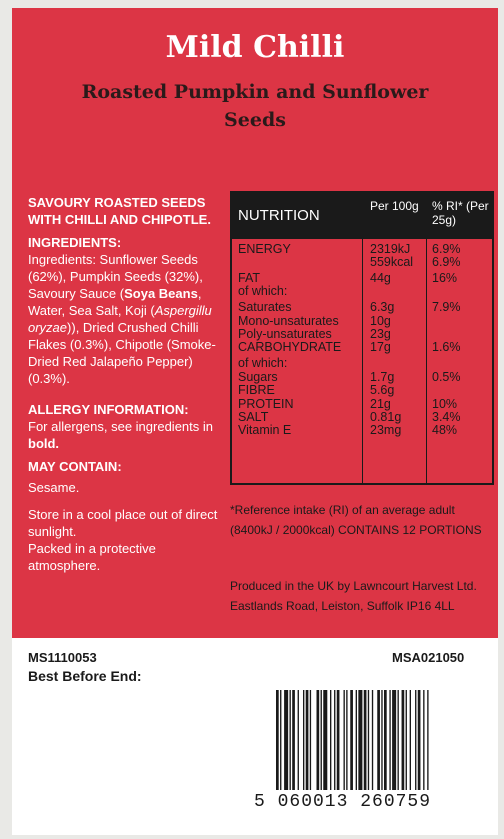 This screenshot has width=504, height=839. I want to click on nutrition-row: Sugars 1.7g 0.5%, so click(362, 377).